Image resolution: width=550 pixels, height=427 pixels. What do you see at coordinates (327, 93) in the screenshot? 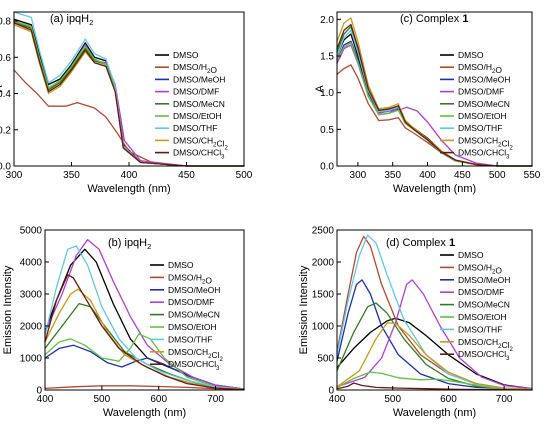
I see `y-tick-label: 1.0` at bounding box center [327, 93].